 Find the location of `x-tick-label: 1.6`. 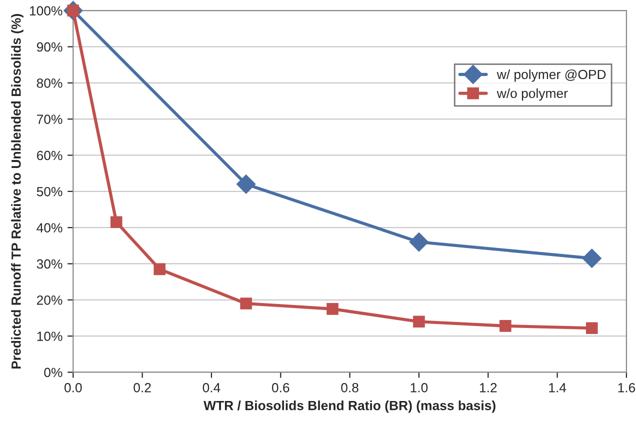

x-tick-label: 1.6 is located at coordinates (627, 387).